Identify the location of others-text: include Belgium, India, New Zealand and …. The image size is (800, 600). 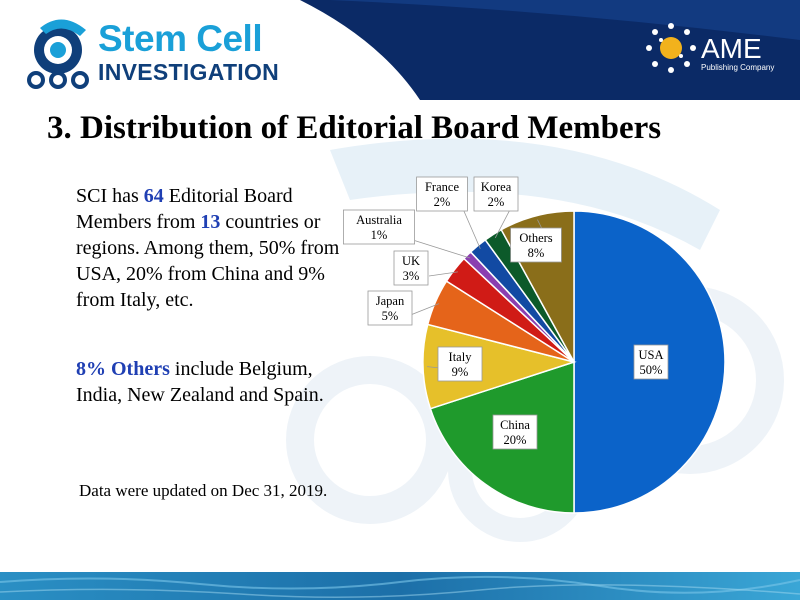
(200, 382).